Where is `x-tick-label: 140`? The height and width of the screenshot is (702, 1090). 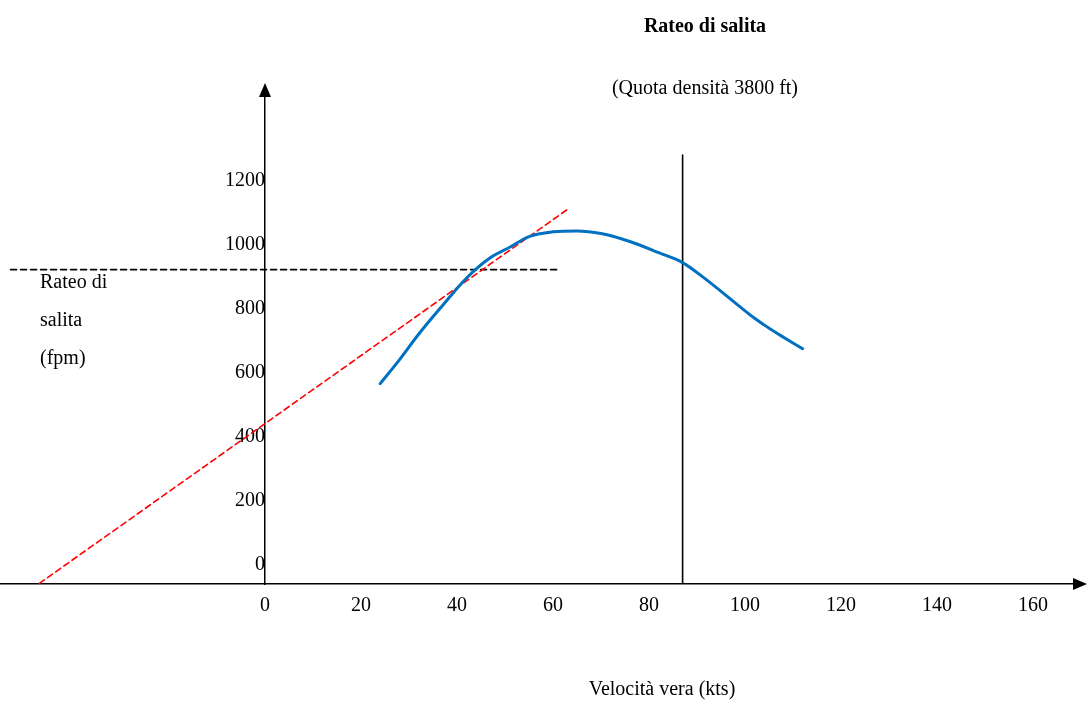 x-tick-label: 140 is located at coordinates (937, 604).